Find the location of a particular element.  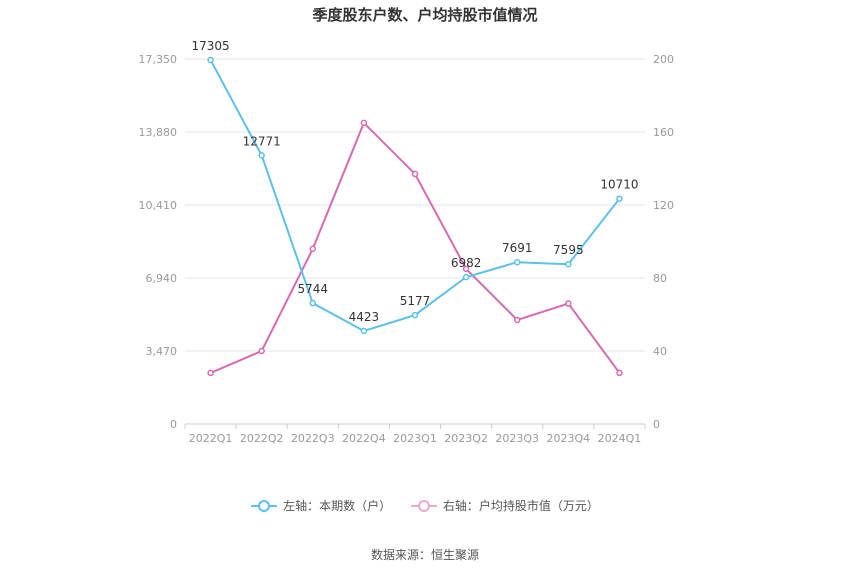

x-axis-tick-label: 2023Q1 is located at coordinates (415, 438).